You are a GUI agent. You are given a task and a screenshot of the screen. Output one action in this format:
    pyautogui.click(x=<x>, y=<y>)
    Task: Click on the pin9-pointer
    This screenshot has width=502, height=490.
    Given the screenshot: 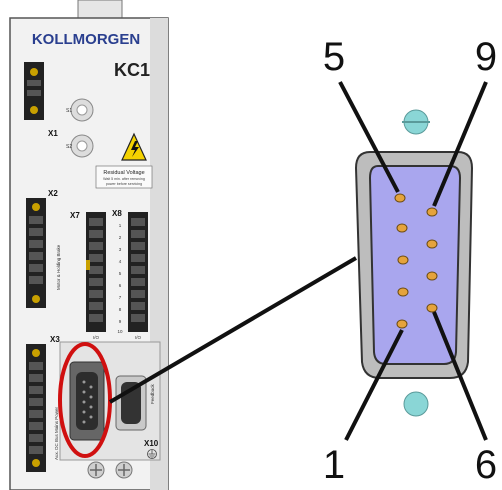 What is the action you would take?
    pyautogui.click(x=460, y=144)
    